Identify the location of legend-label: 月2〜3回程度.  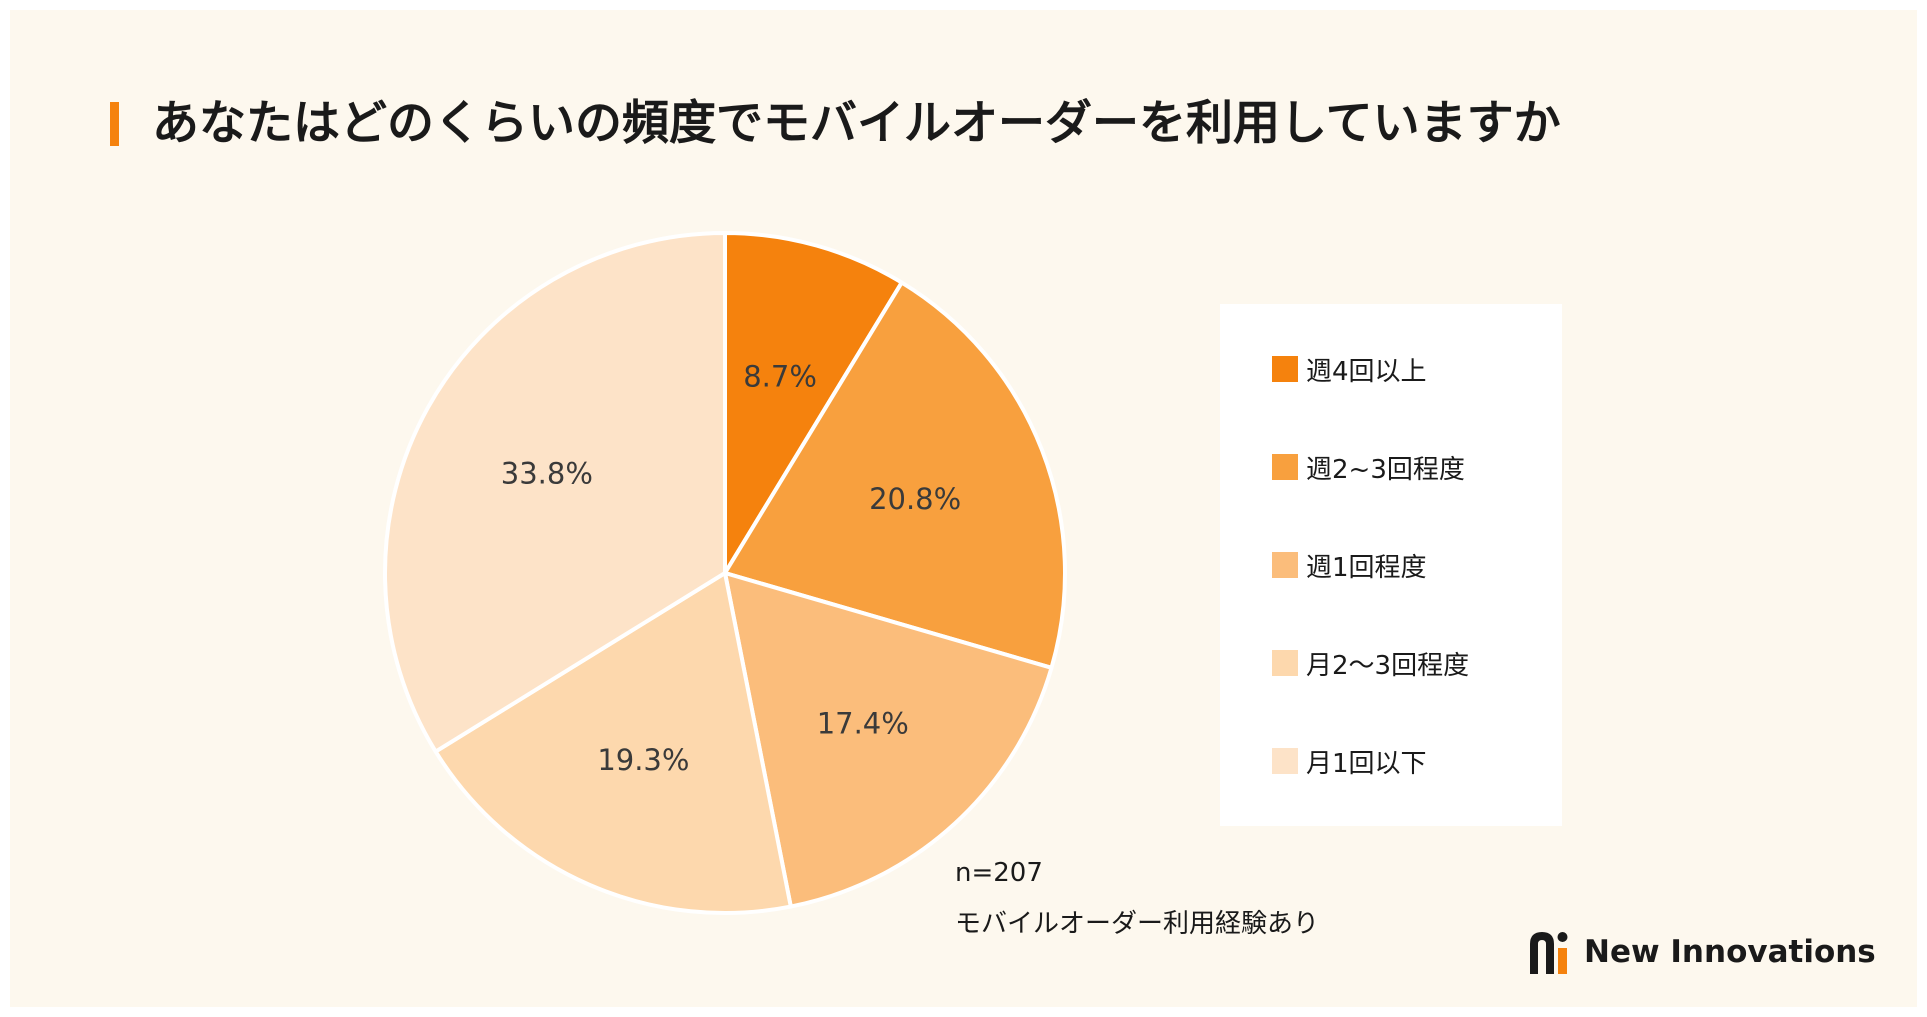
(1388, 665).